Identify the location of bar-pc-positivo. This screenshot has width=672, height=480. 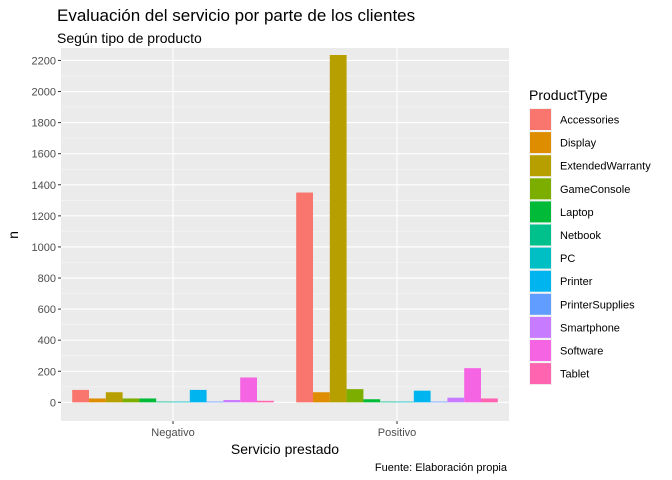
(405, 402).